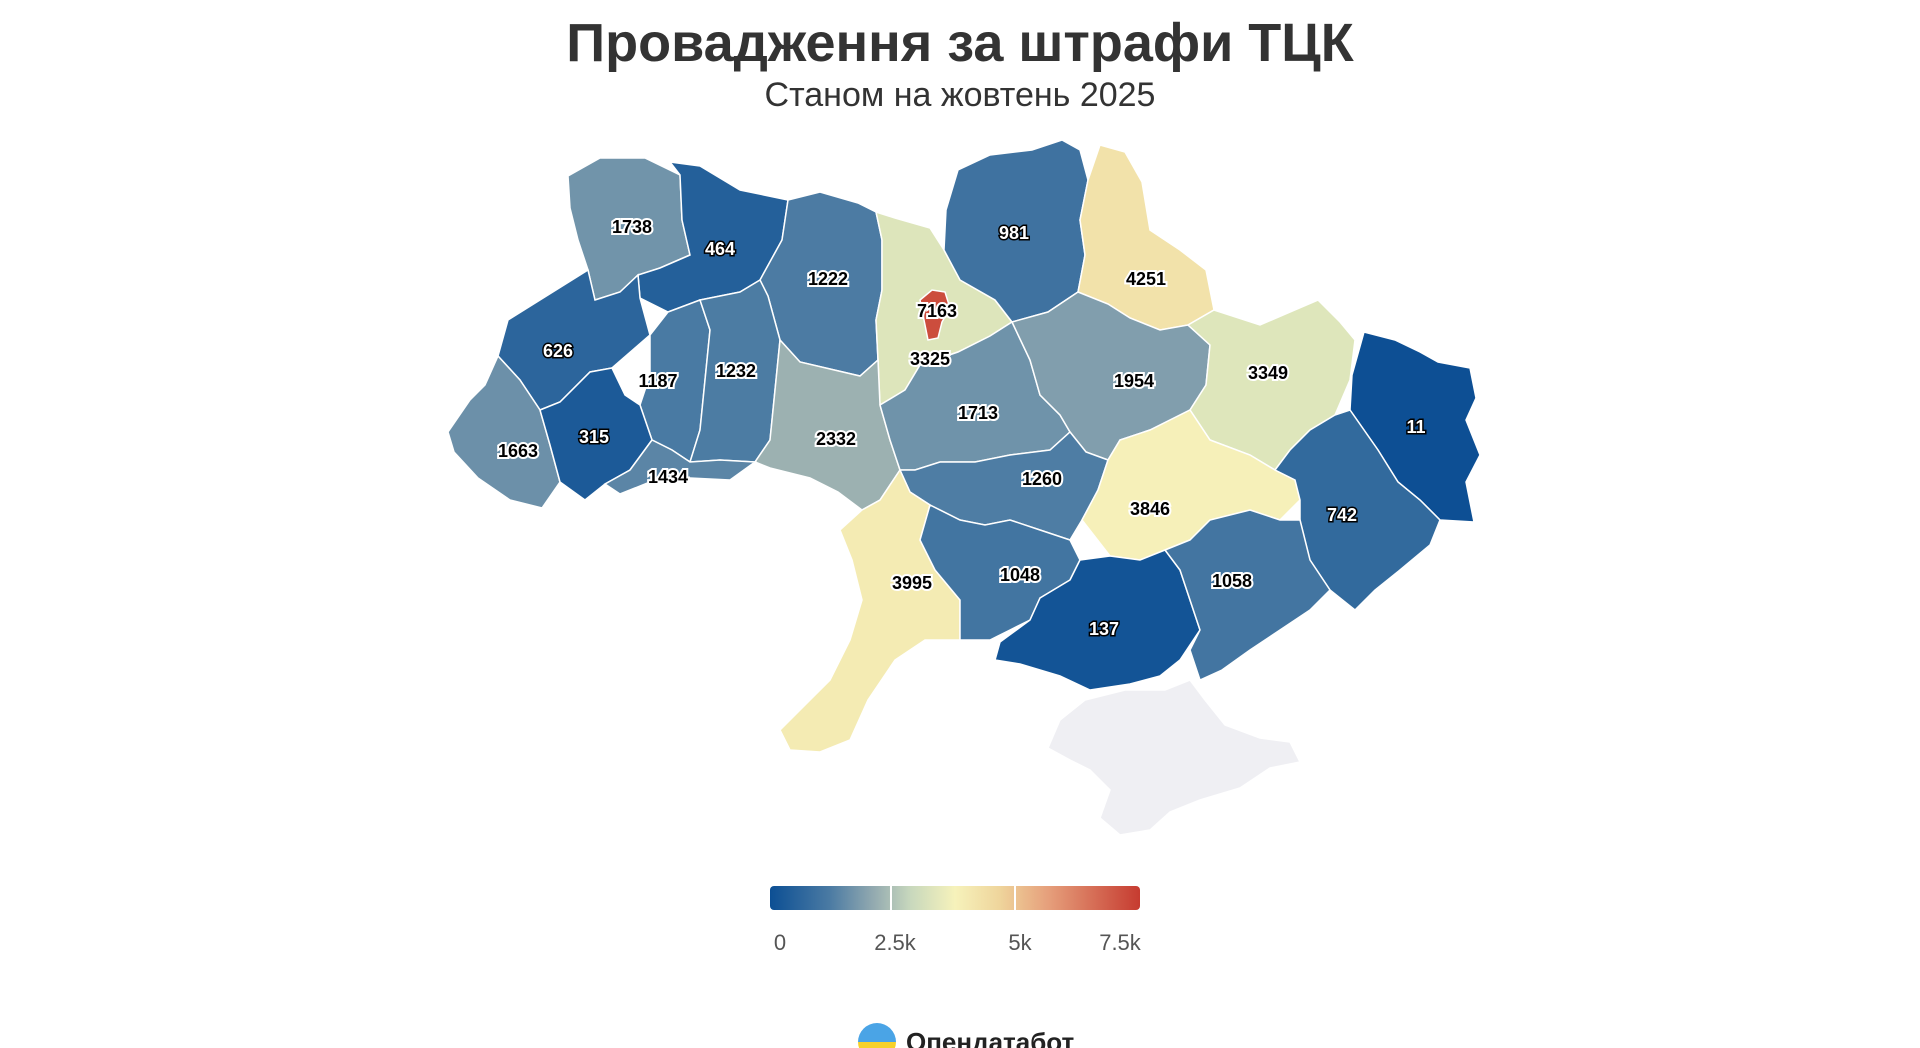  I want to click on opendatabot-logo-icon, so click(877, 1035).